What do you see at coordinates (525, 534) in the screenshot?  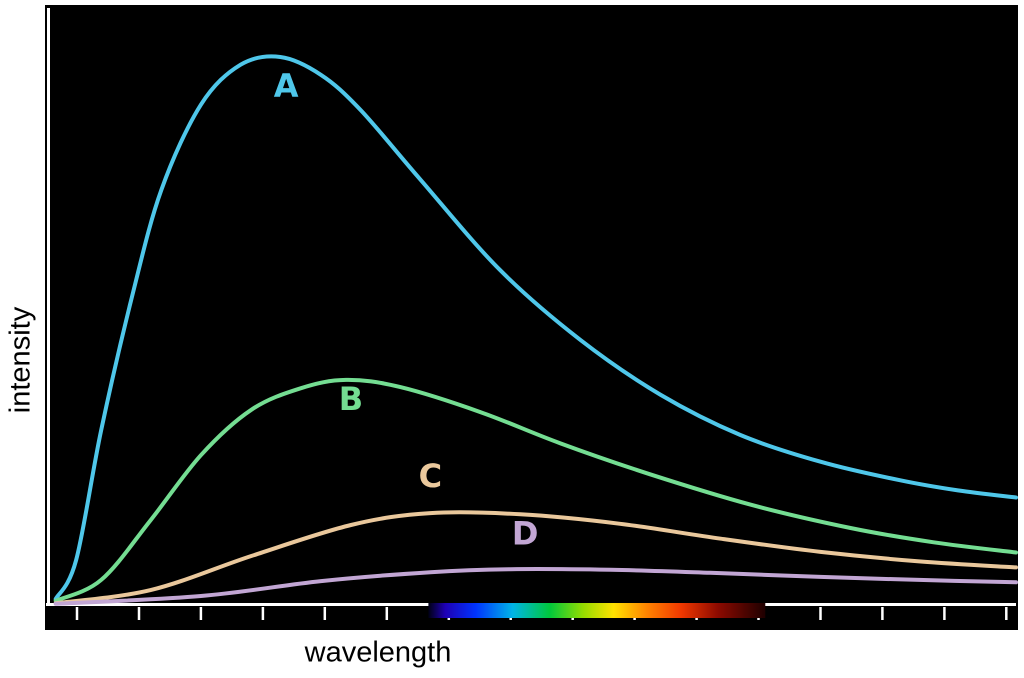 I see `curve-label-d: D` at bounding box center [525, 534].